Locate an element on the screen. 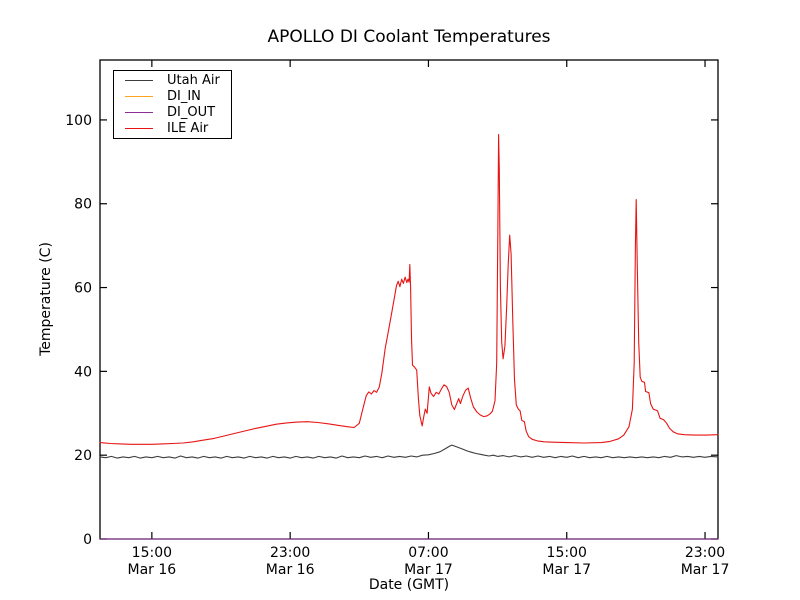  legend-line-ile-air-icon is located at coordinates (139, 129).